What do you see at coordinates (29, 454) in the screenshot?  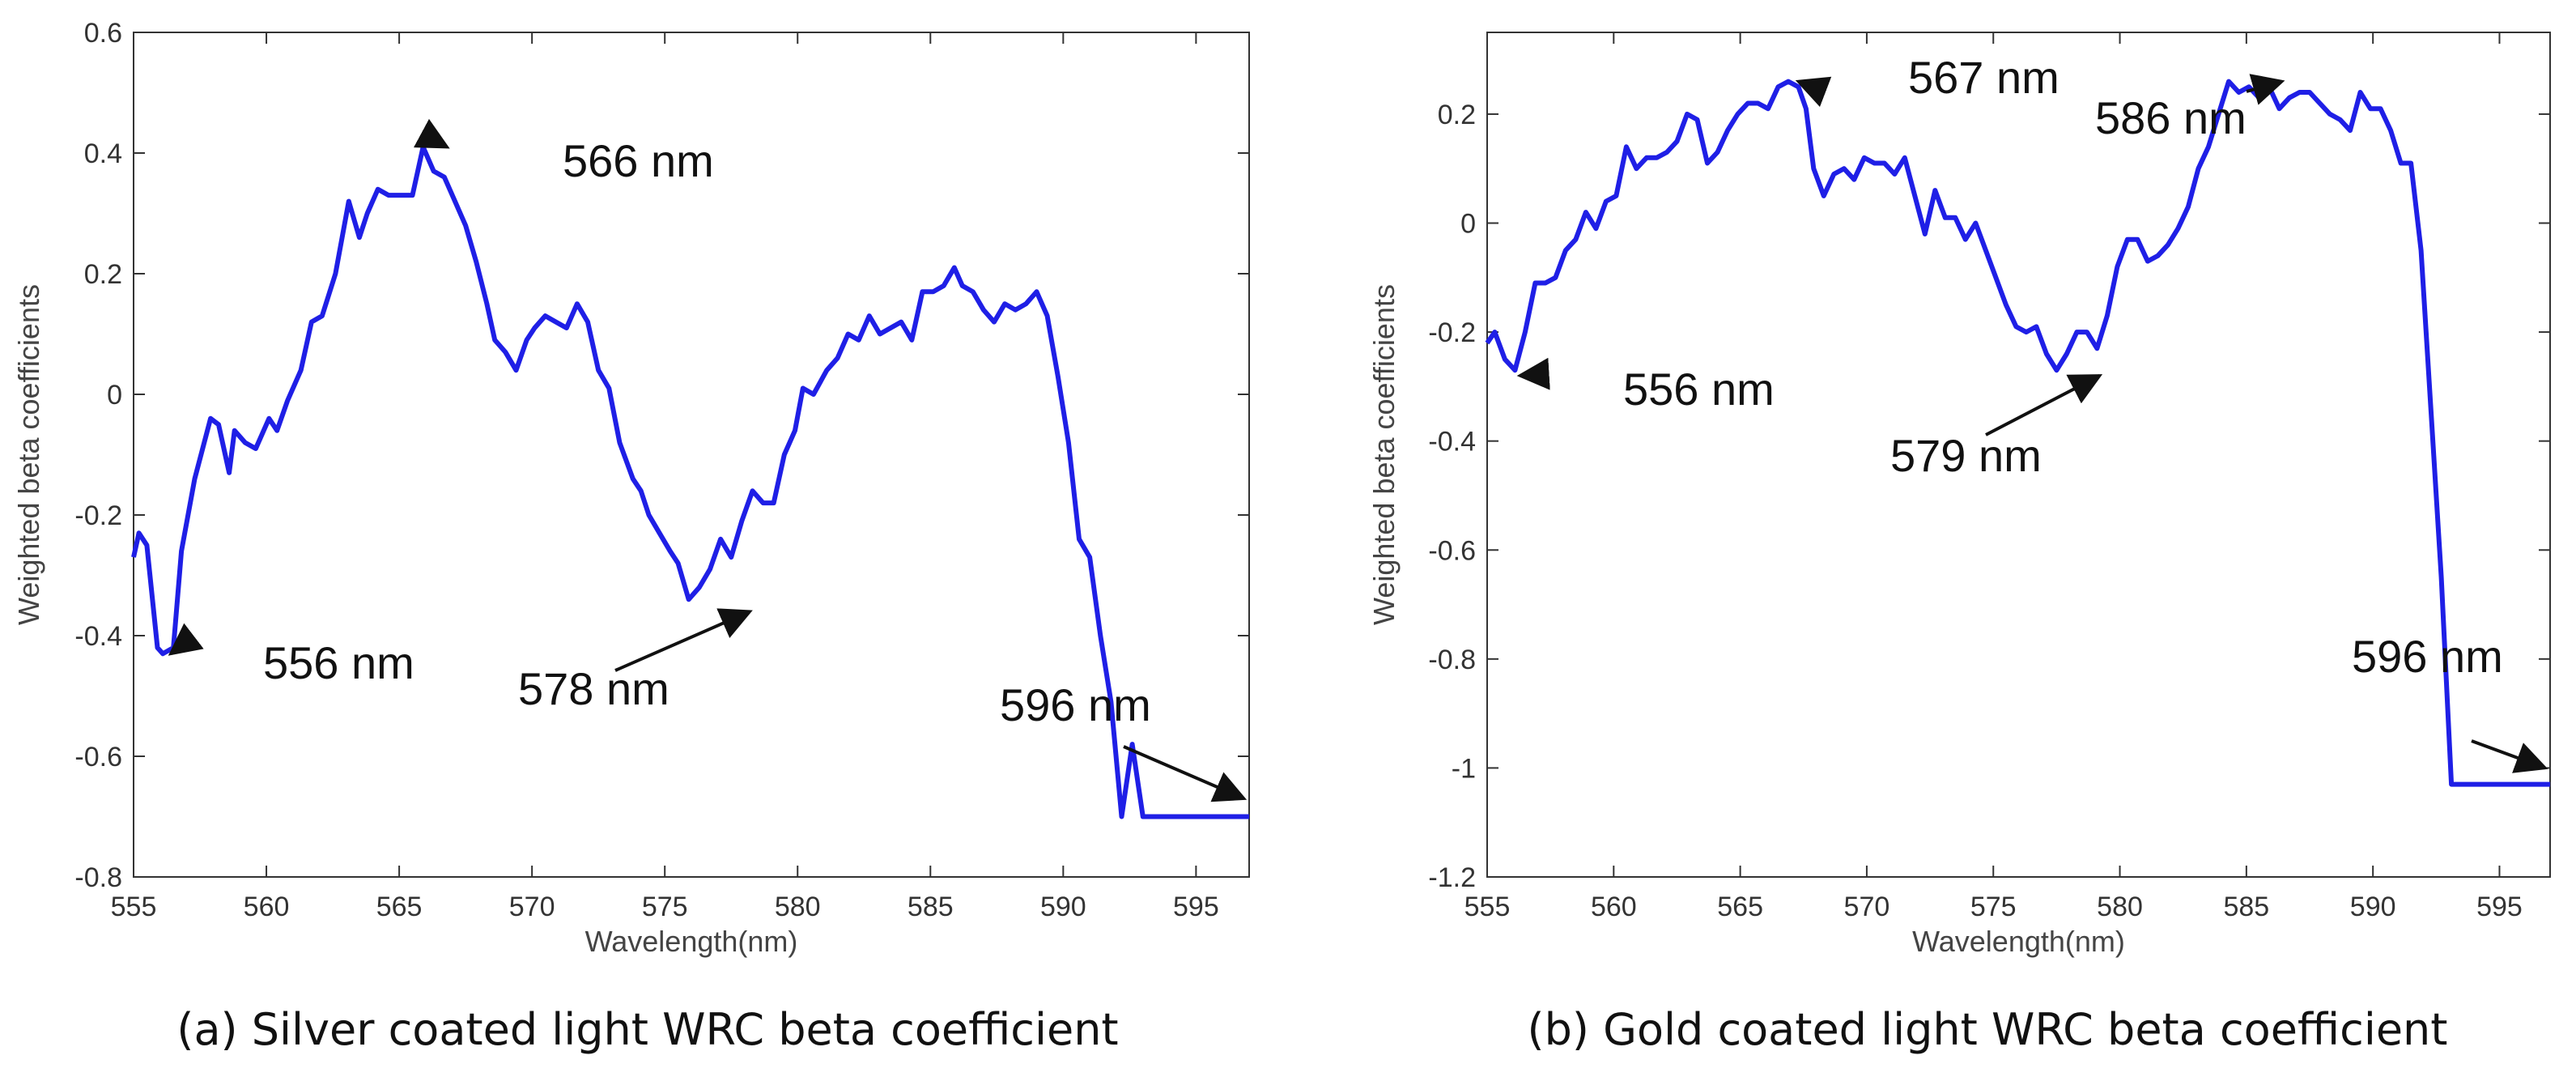 I see `y-axis-label-a: Weighted beta coefficients` at bounding box center [29, 454].